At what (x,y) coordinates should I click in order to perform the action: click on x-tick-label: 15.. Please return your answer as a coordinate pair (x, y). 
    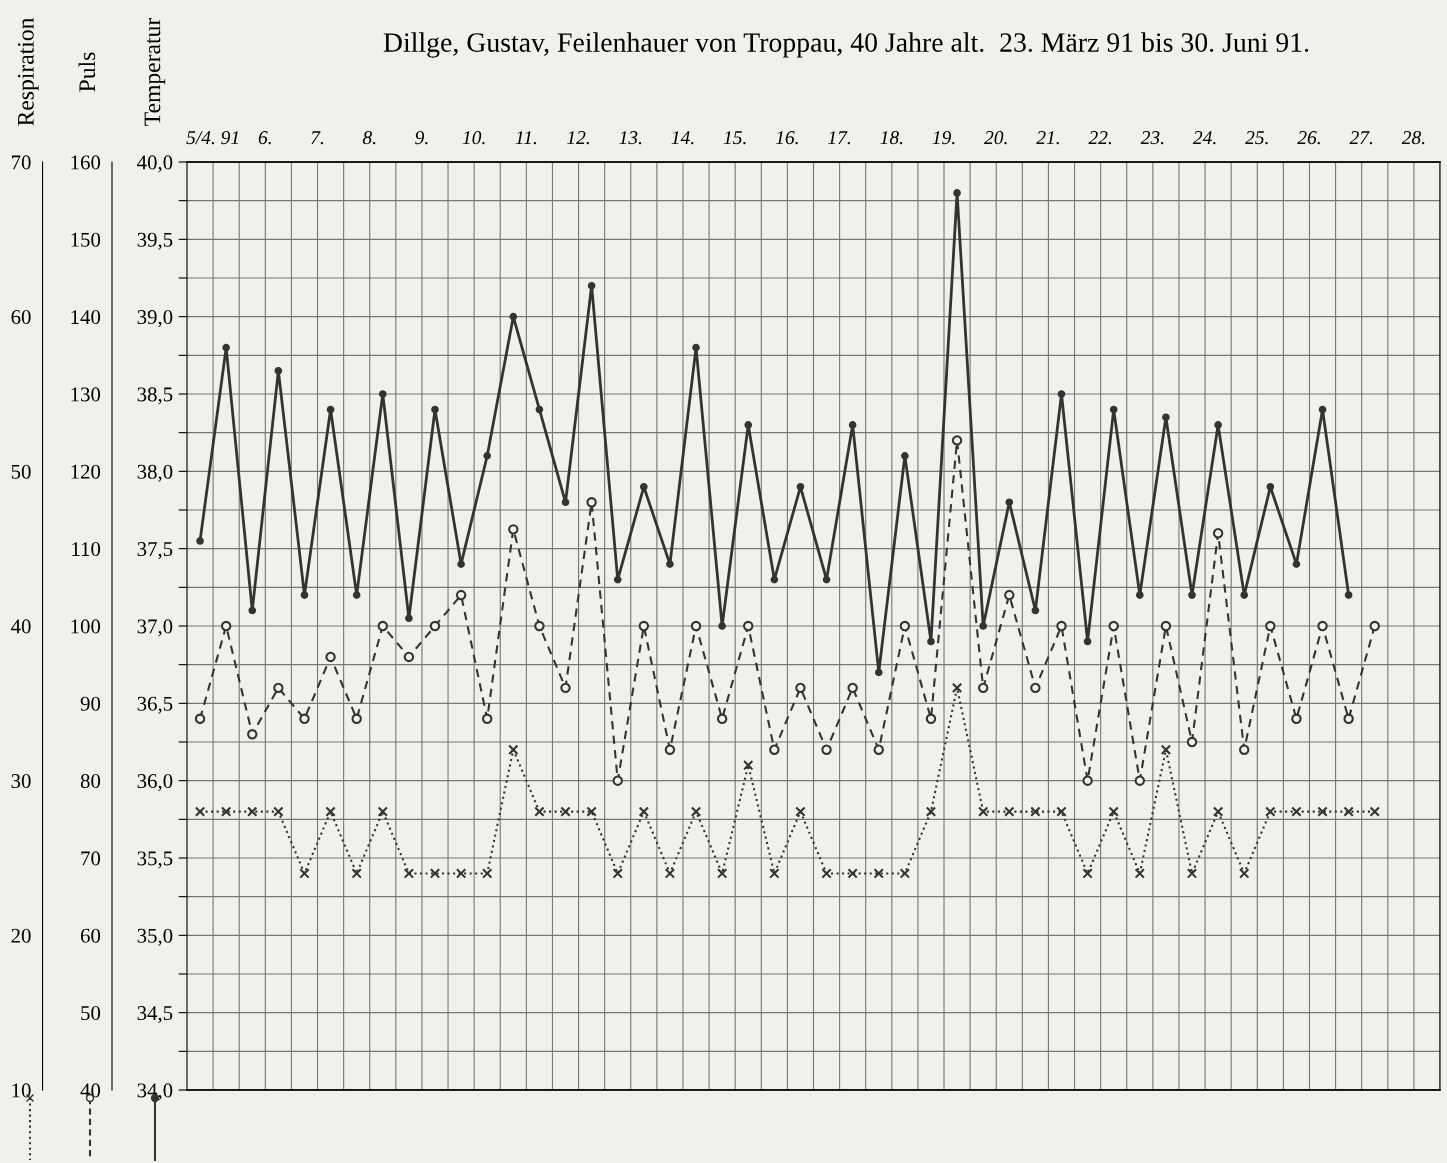
    Looking at the image, I should click on (734, 138).